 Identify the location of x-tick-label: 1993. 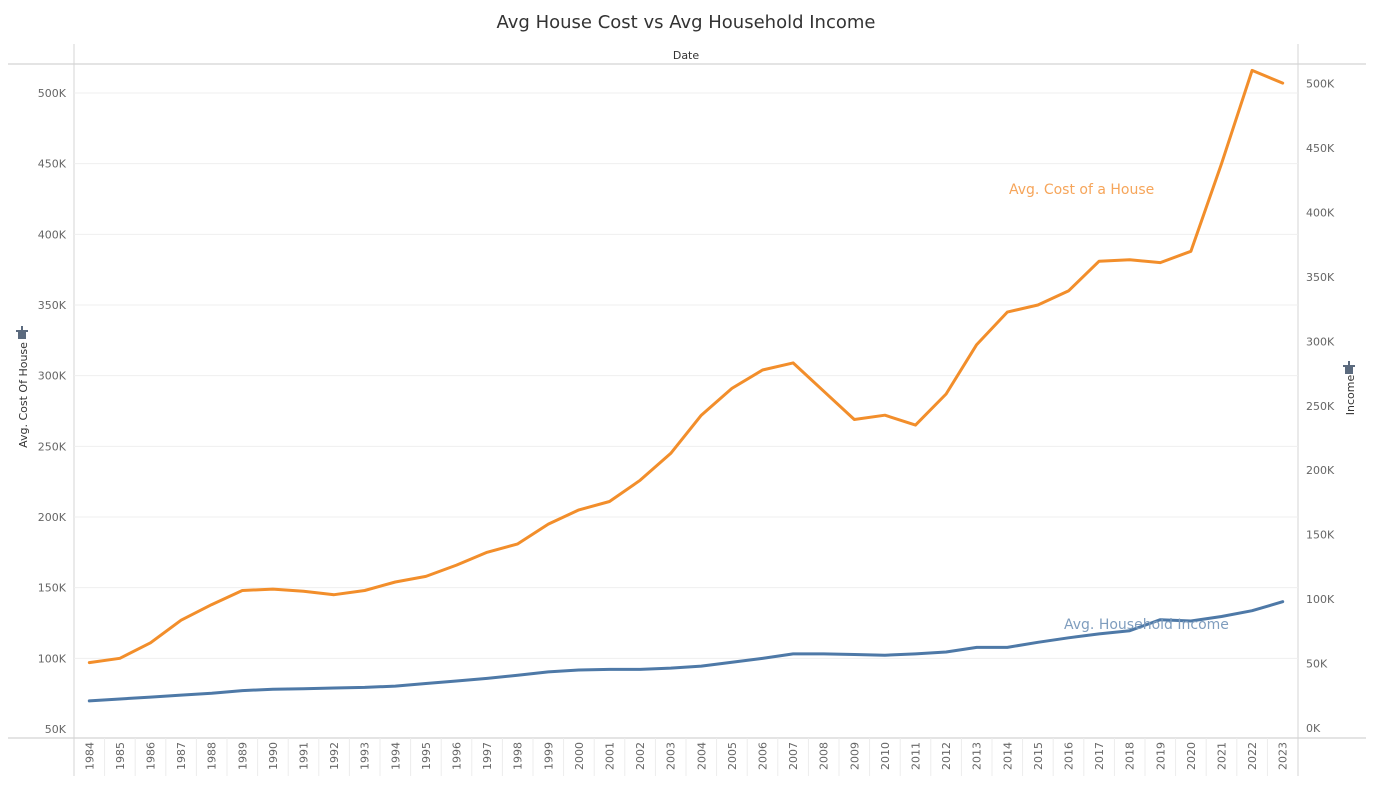
(365, 756).